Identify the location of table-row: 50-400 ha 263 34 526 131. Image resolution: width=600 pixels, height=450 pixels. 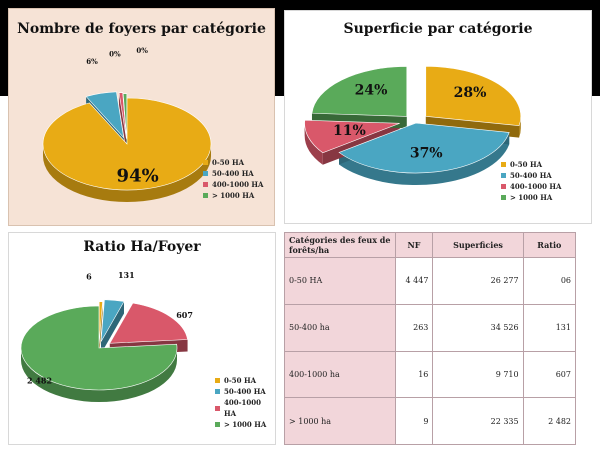
(430, 327).